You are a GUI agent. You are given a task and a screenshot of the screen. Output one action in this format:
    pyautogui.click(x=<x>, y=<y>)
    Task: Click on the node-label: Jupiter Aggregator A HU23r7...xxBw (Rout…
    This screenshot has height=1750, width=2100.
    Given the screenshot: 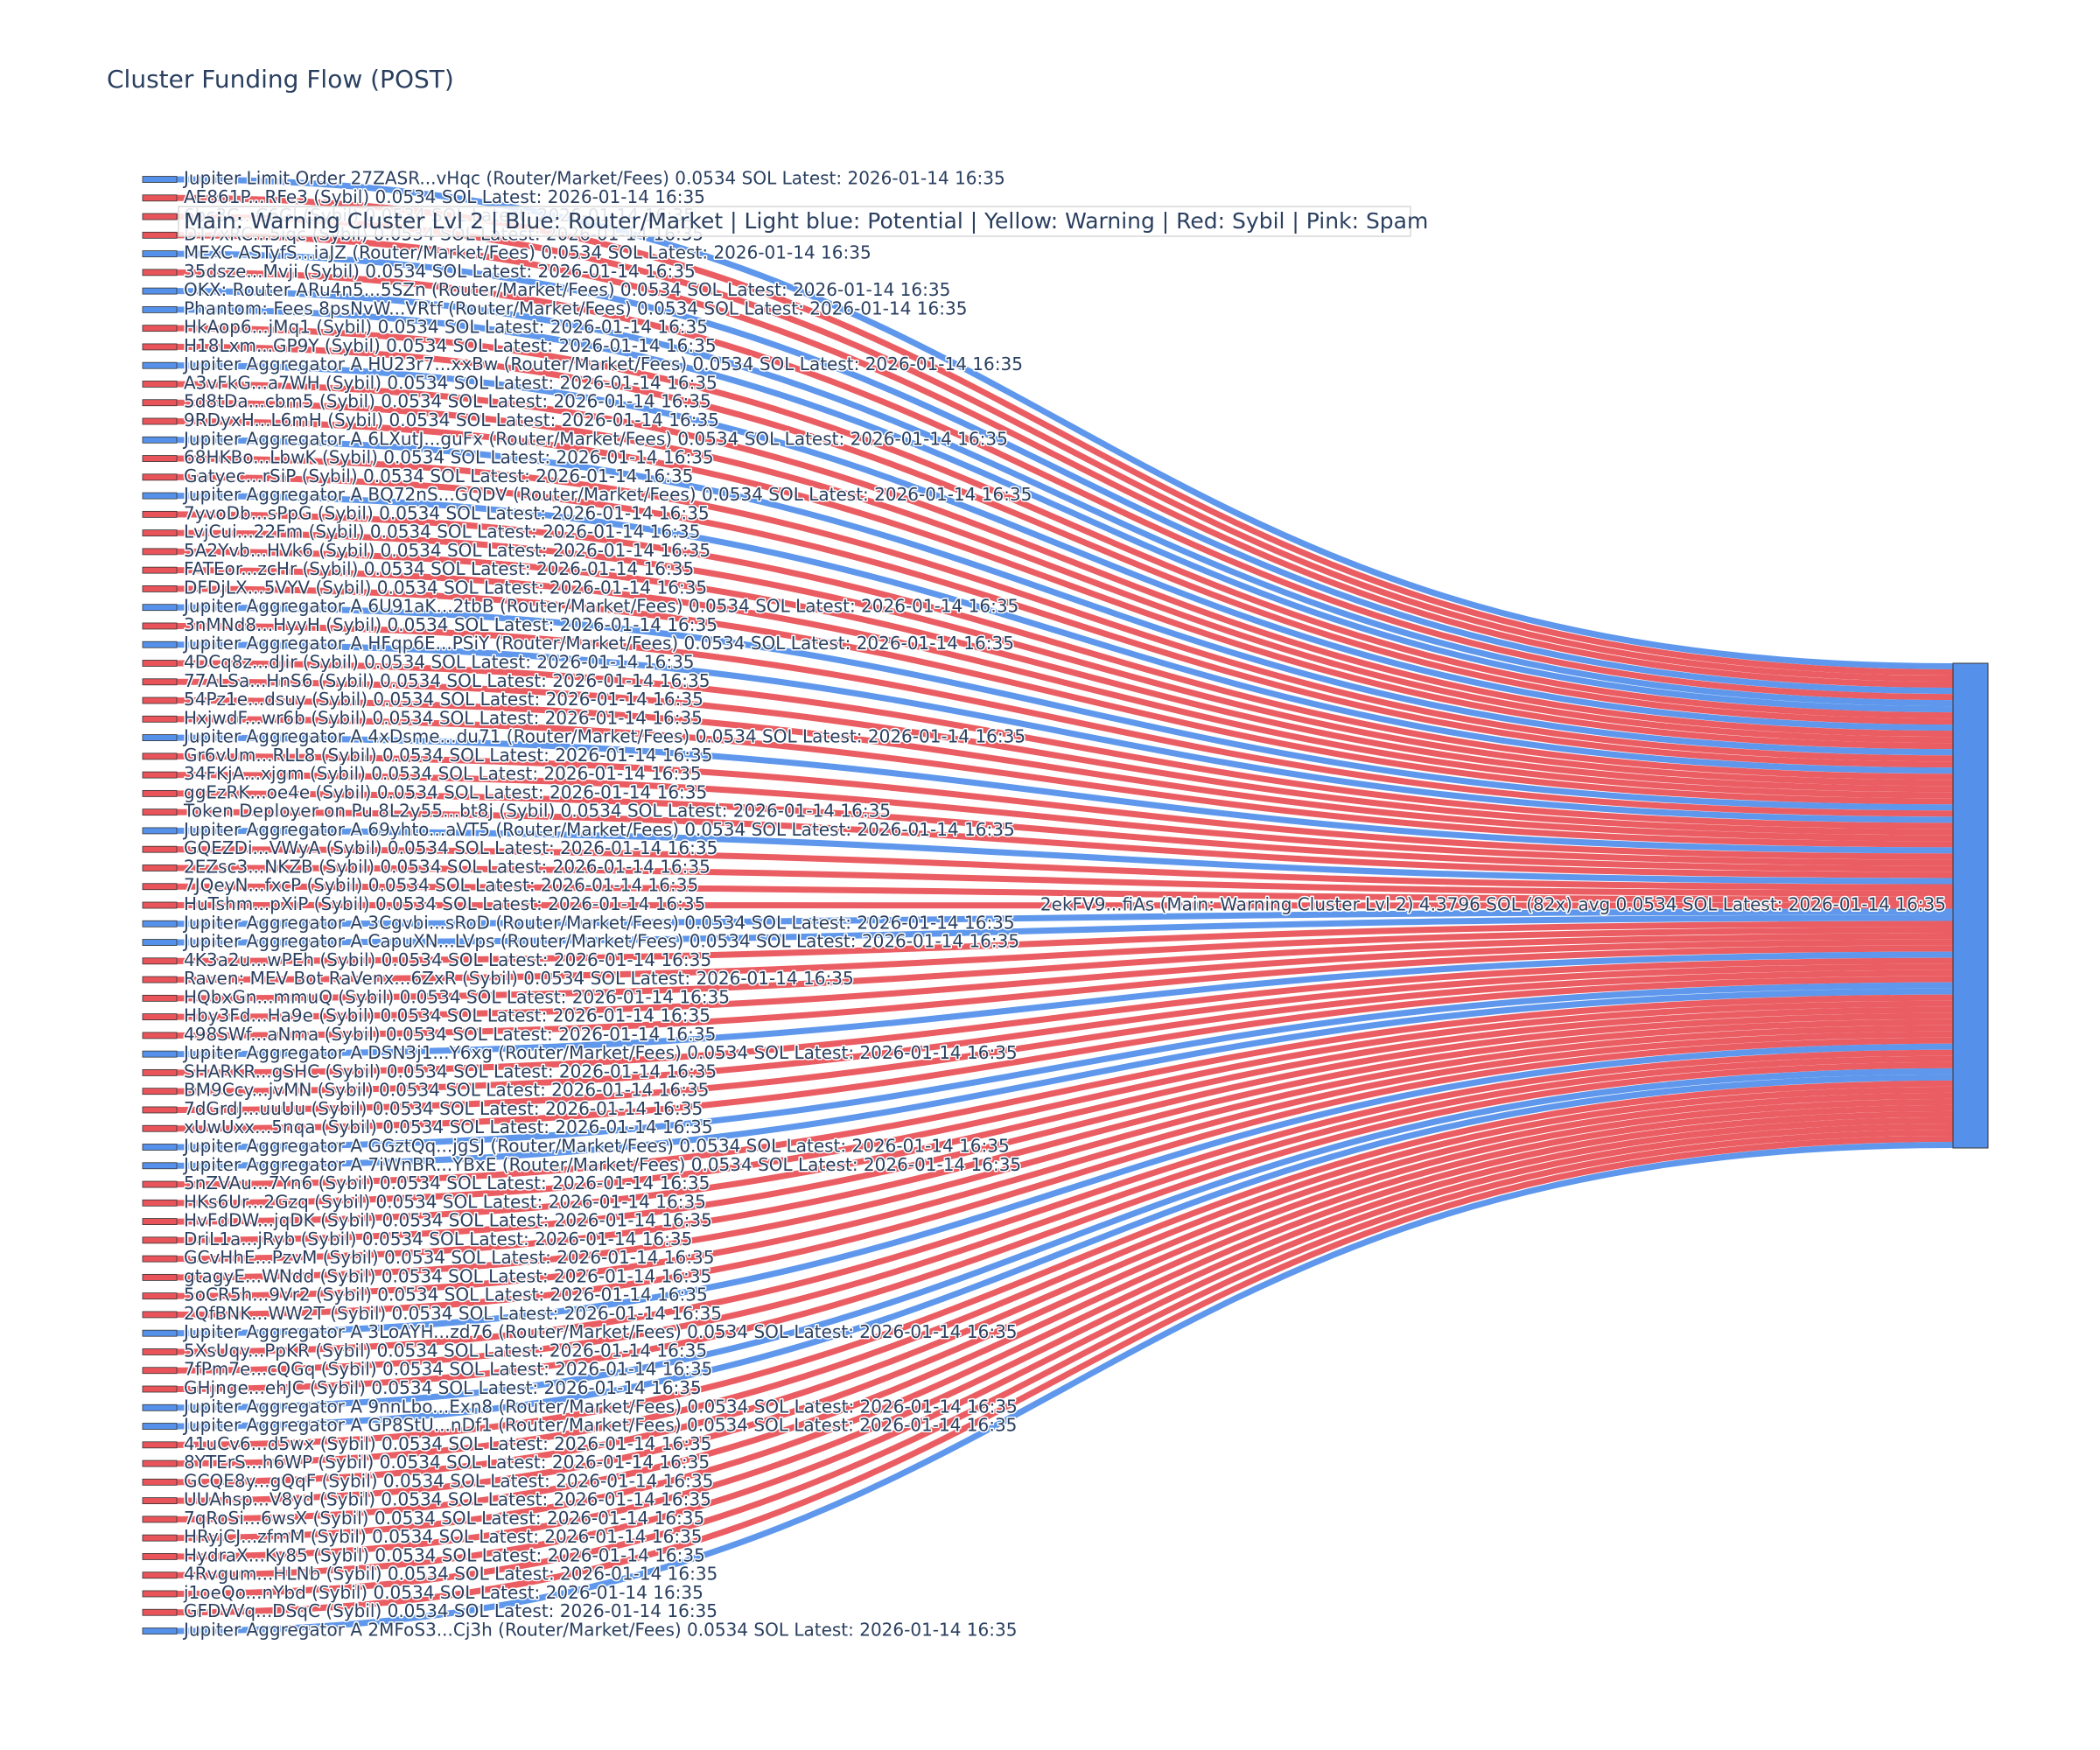 What is the action you would take?
    pyautogui.click(x=602, y=364)
    